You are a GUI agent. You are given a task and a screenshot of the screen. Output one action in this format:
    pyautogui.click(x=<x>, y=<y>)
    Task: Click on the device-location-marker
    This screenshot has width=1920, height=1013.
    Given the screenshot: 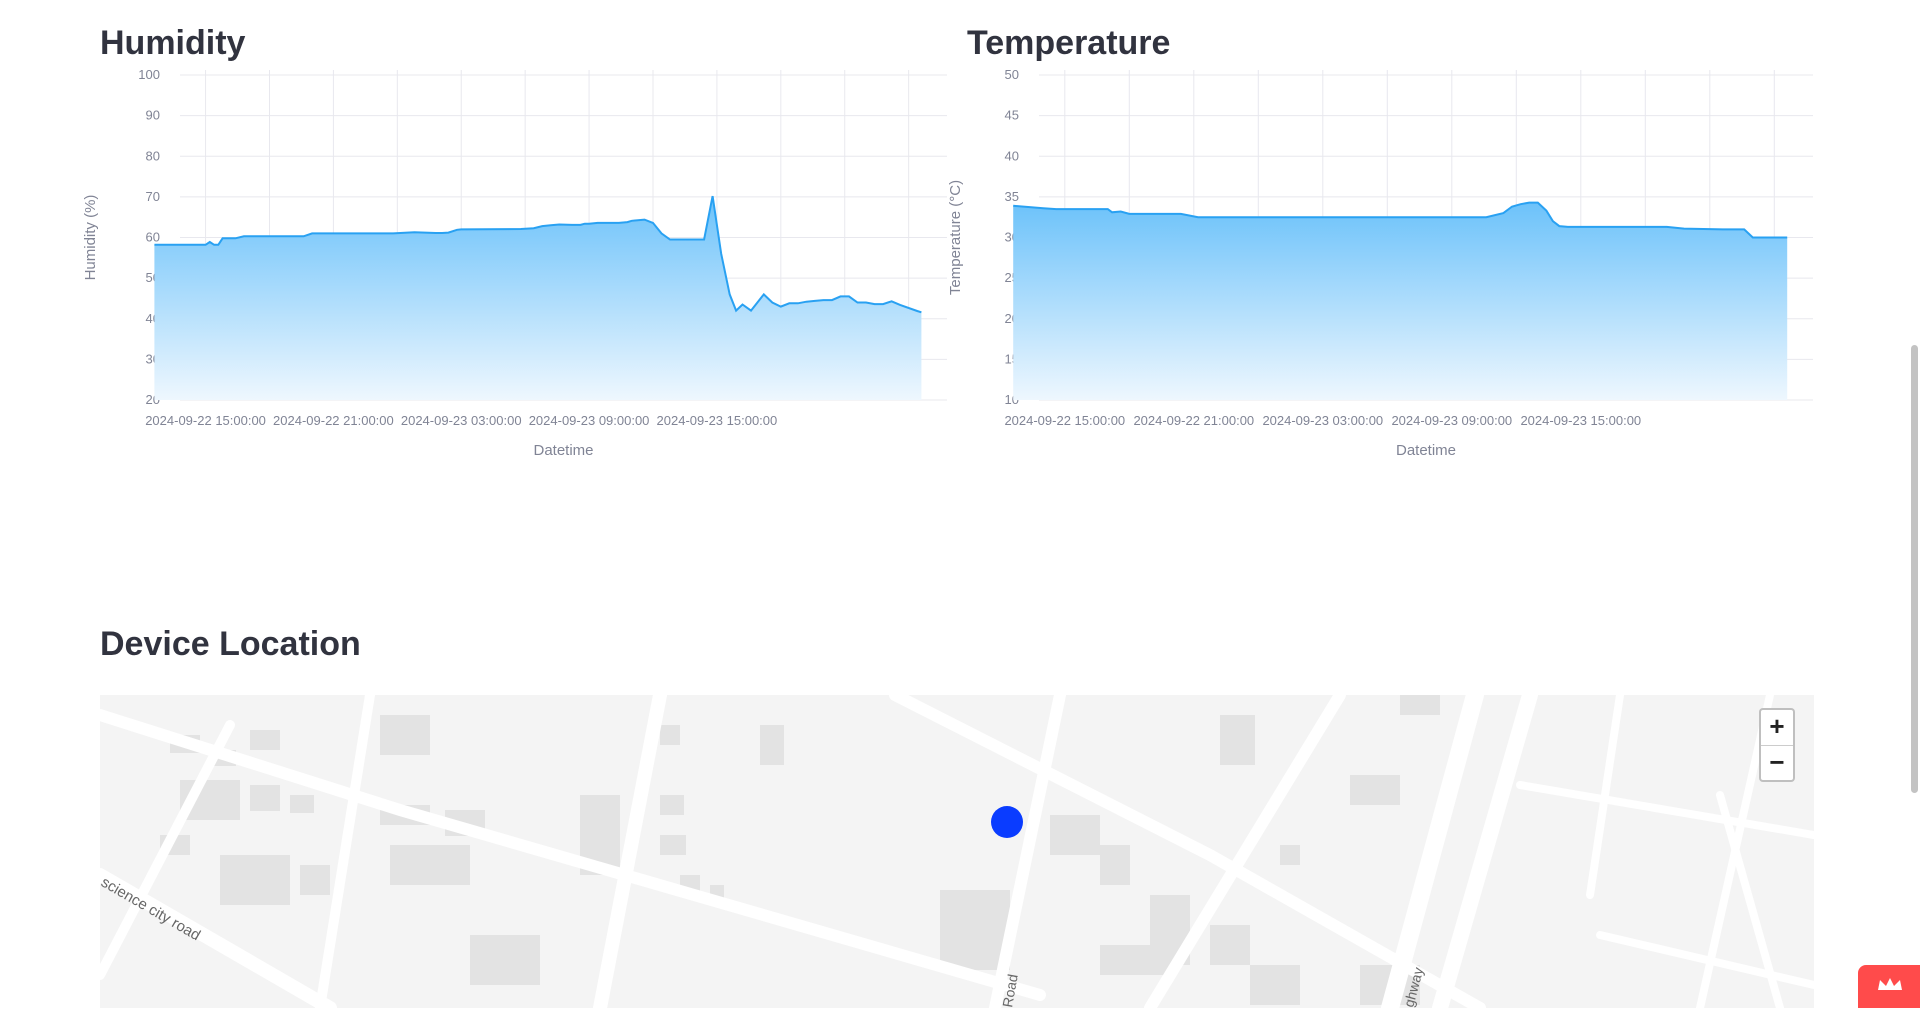 What is the action you would take?
    pyautogui.click(x=1007, y=822)
    